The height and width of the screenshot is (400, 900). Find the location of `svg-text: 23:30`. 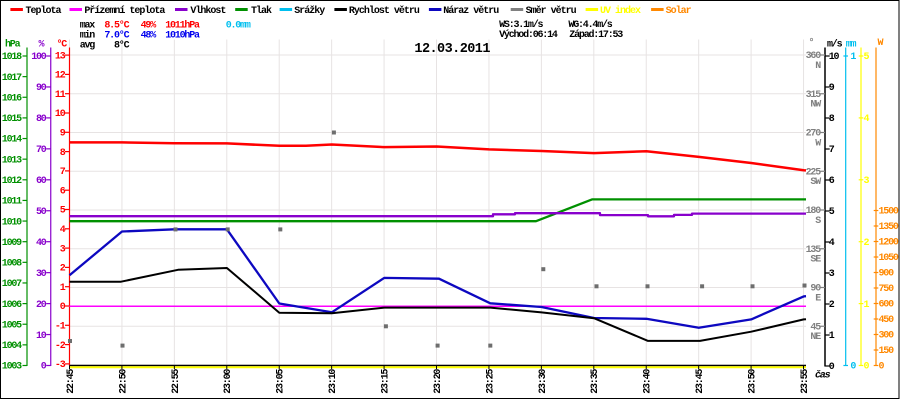

svg-text: 23:30 is located at coordinates (543, 381).